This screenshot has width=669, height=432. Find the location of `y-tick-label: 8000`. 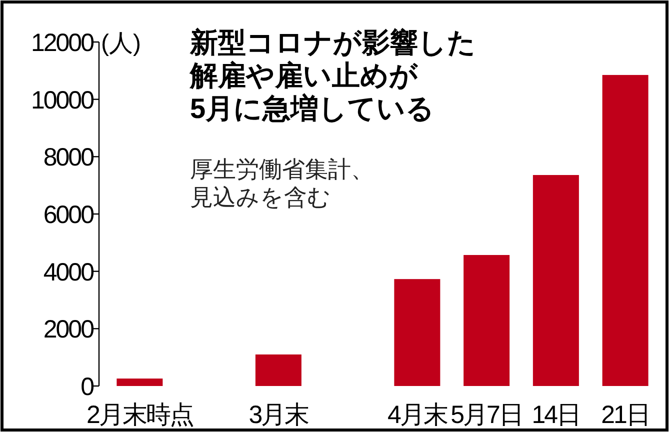

y-tick-label: 8000 is located at coordinates (68, 158).